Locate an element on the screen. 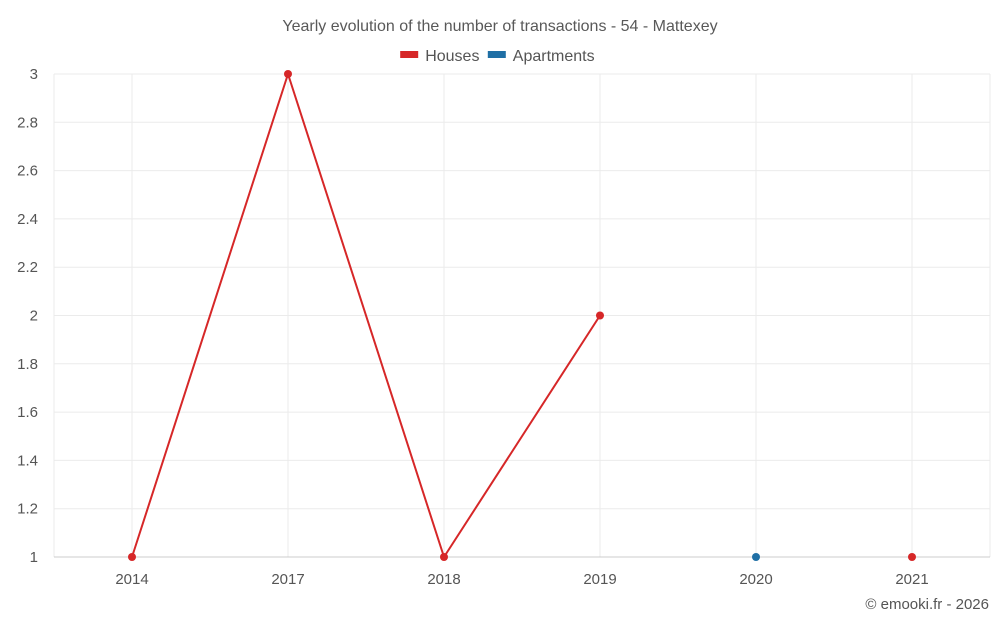 This screenshot has width=1000, height=625. credit-text: © emooki.fr - 2026 is located at coordinates (927, 604).